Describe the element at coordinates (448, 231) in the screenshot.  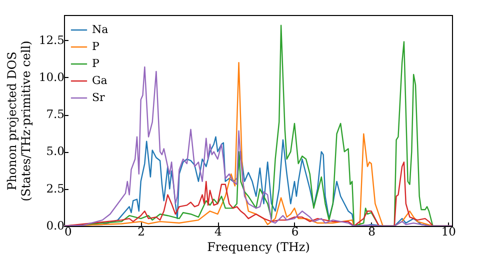
I see `x-tick-label: 10` at that location.